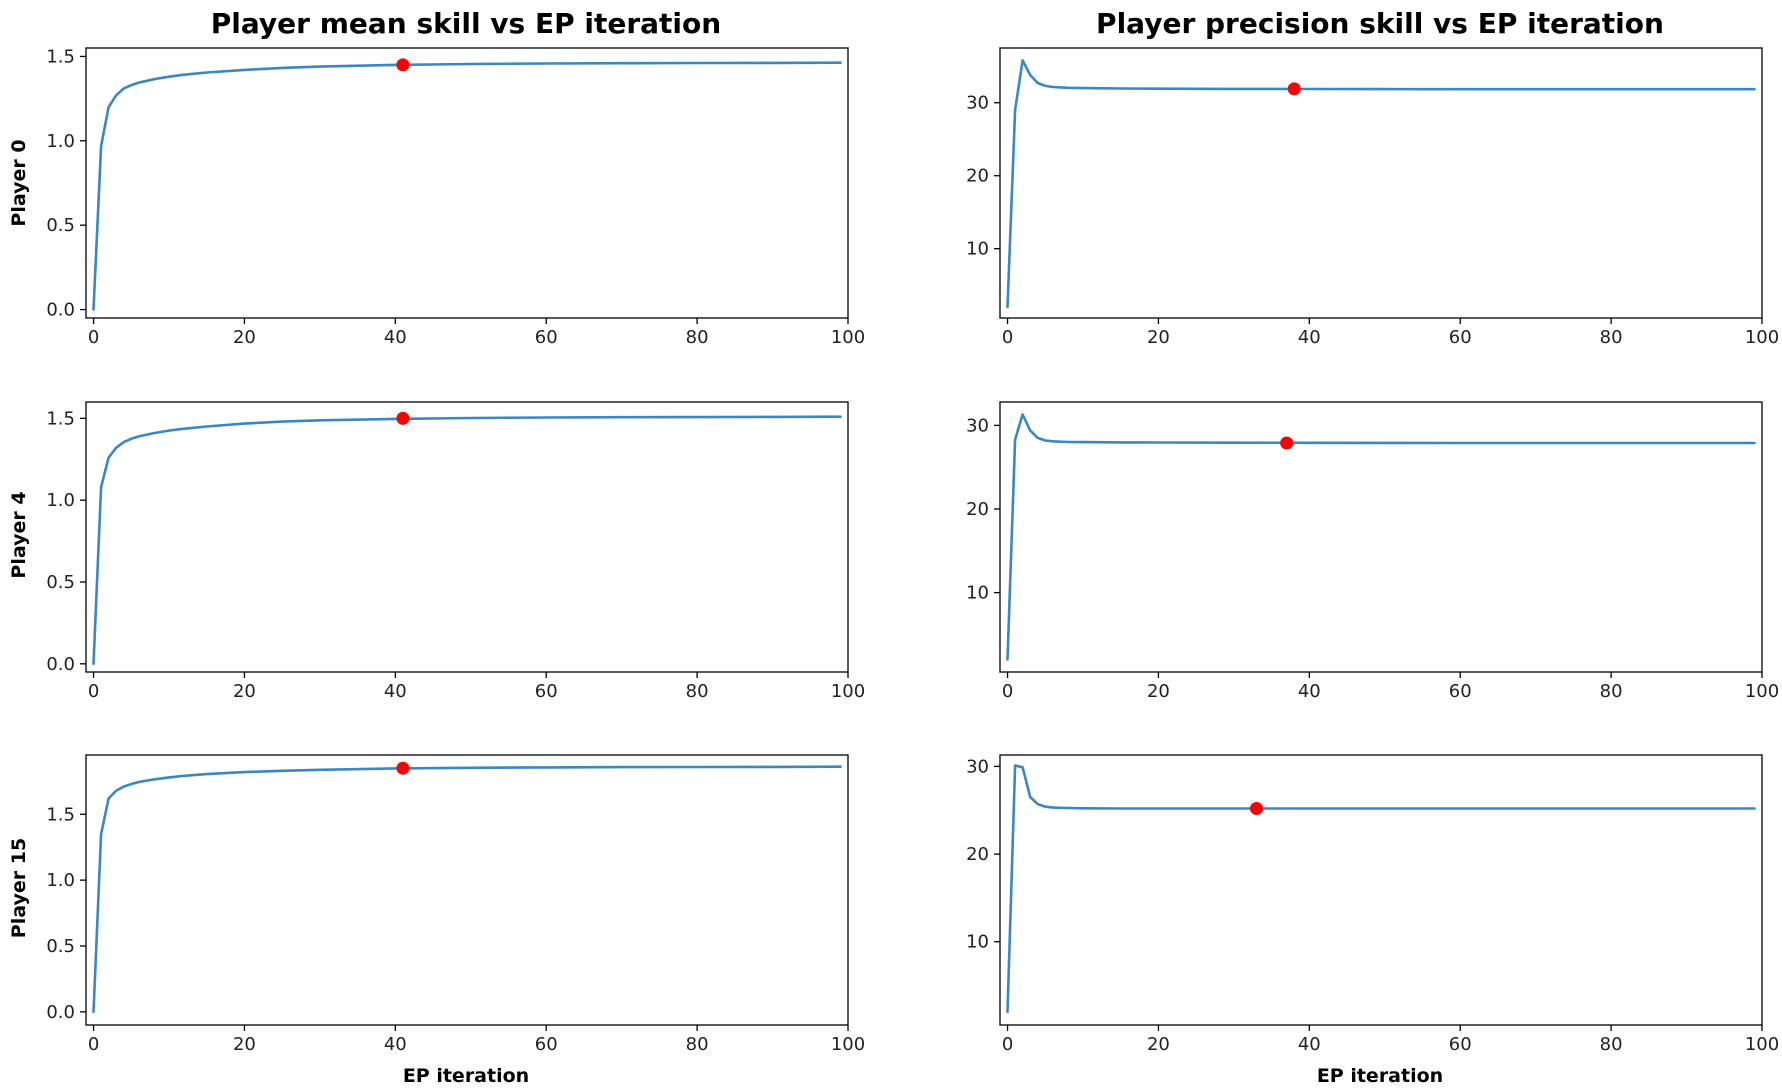 This screenshot has height=1092, width=1782. What do you see at coordinates (60, 582) in the screenshot?
I see `y-tick-label-r1c0: 0.5` at bounding box center [60, 582].